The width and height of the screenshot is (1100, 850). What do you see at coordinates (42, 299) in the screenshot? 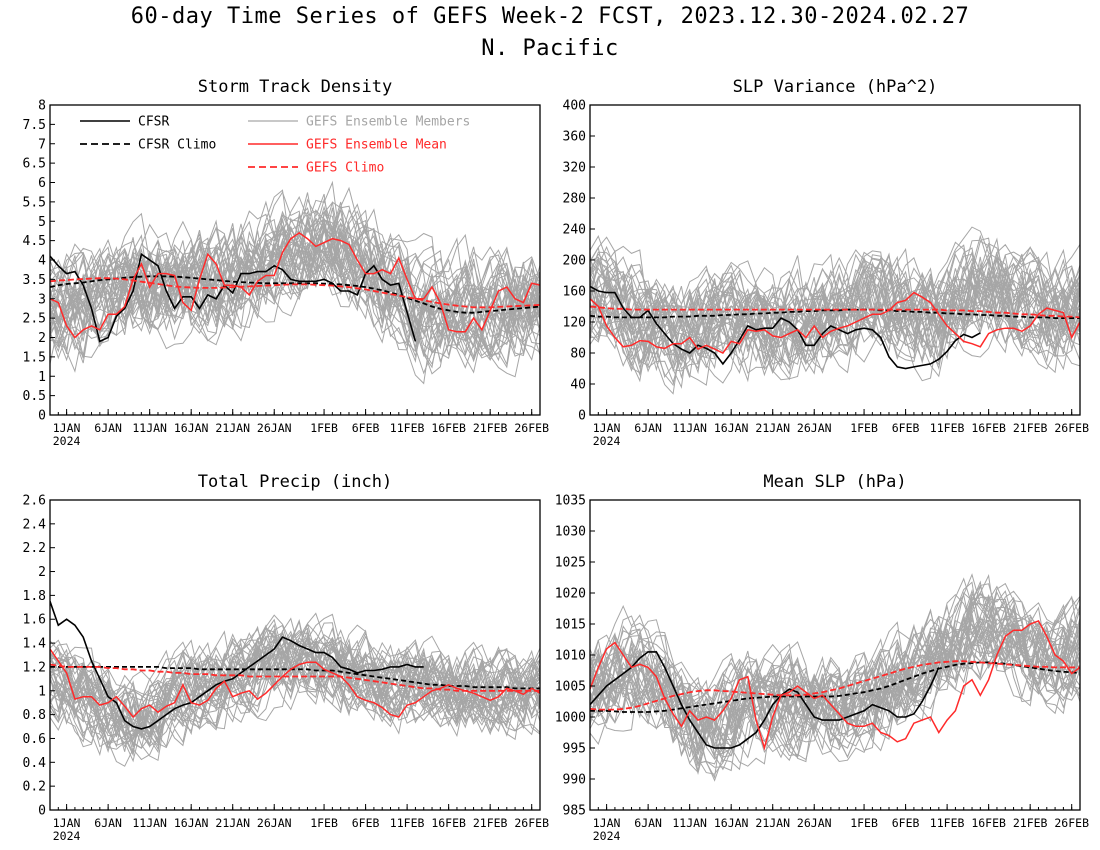
I see `y-tick-label: 3` at bounding box center [42, 299].